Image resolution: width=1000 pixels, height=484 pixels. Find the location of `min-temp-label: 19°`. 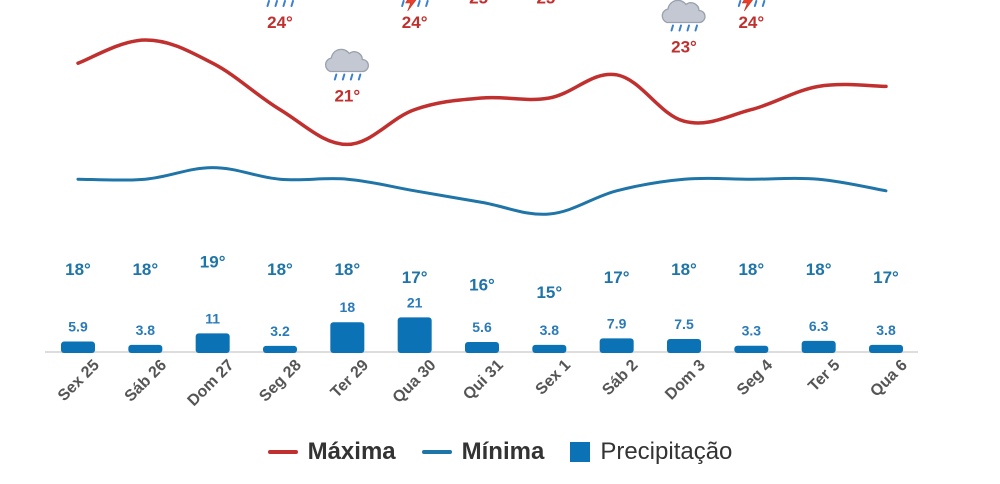

min-temp-label: 19° is located at coordinates (213, 262).